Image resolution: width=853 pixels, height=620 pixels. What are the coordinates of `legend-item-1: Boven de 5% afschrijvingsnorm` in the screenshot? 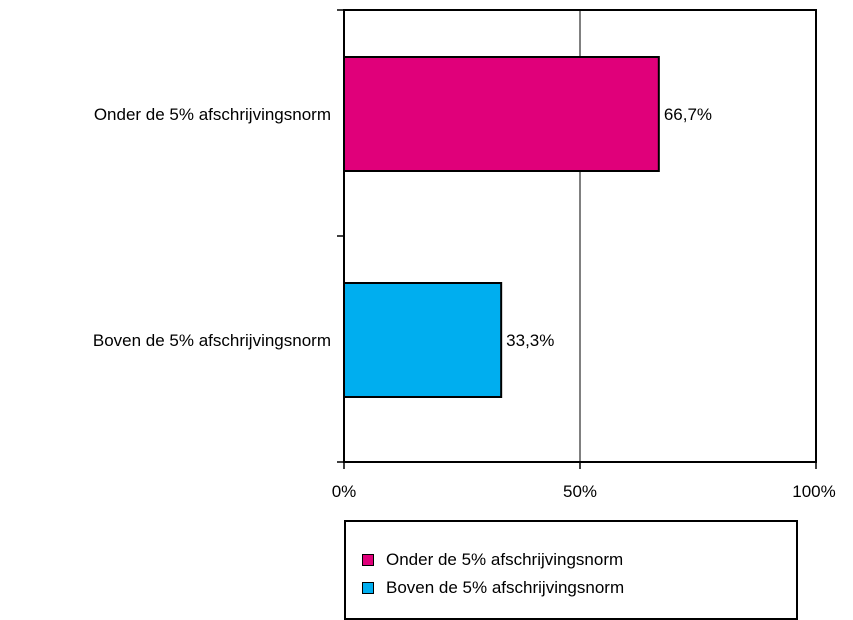 It's located at (493, 588).